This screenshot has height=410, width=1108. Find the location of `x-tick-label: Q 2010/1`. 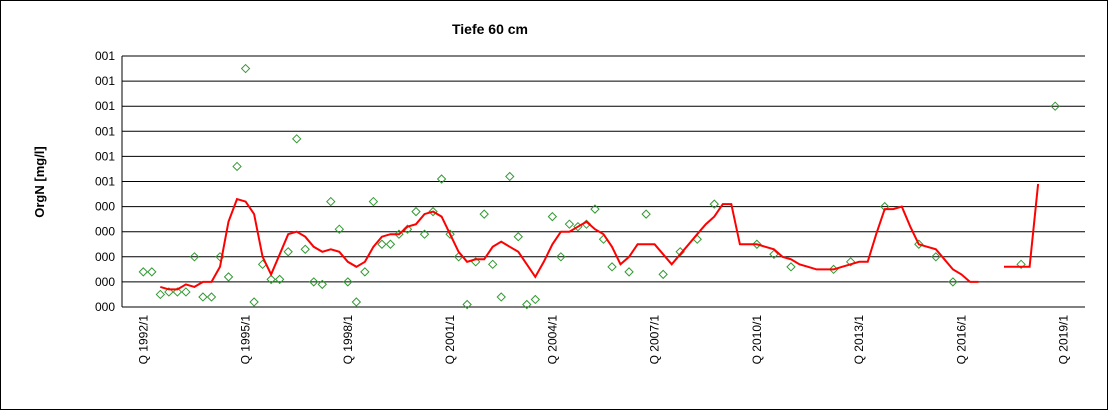

x-tick-label: Q 2010/1 is located at coordinates (757, 340).